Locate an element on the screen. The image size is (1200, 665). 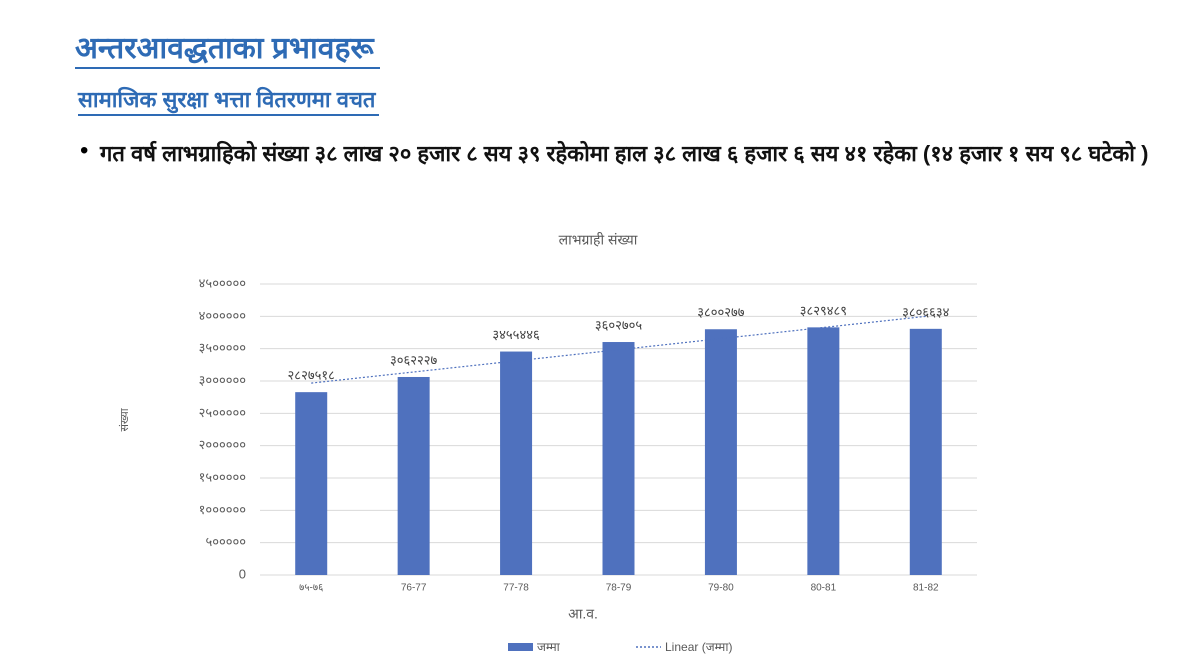
x-tick-label: 80-81 is located at coordinates (824, 588).